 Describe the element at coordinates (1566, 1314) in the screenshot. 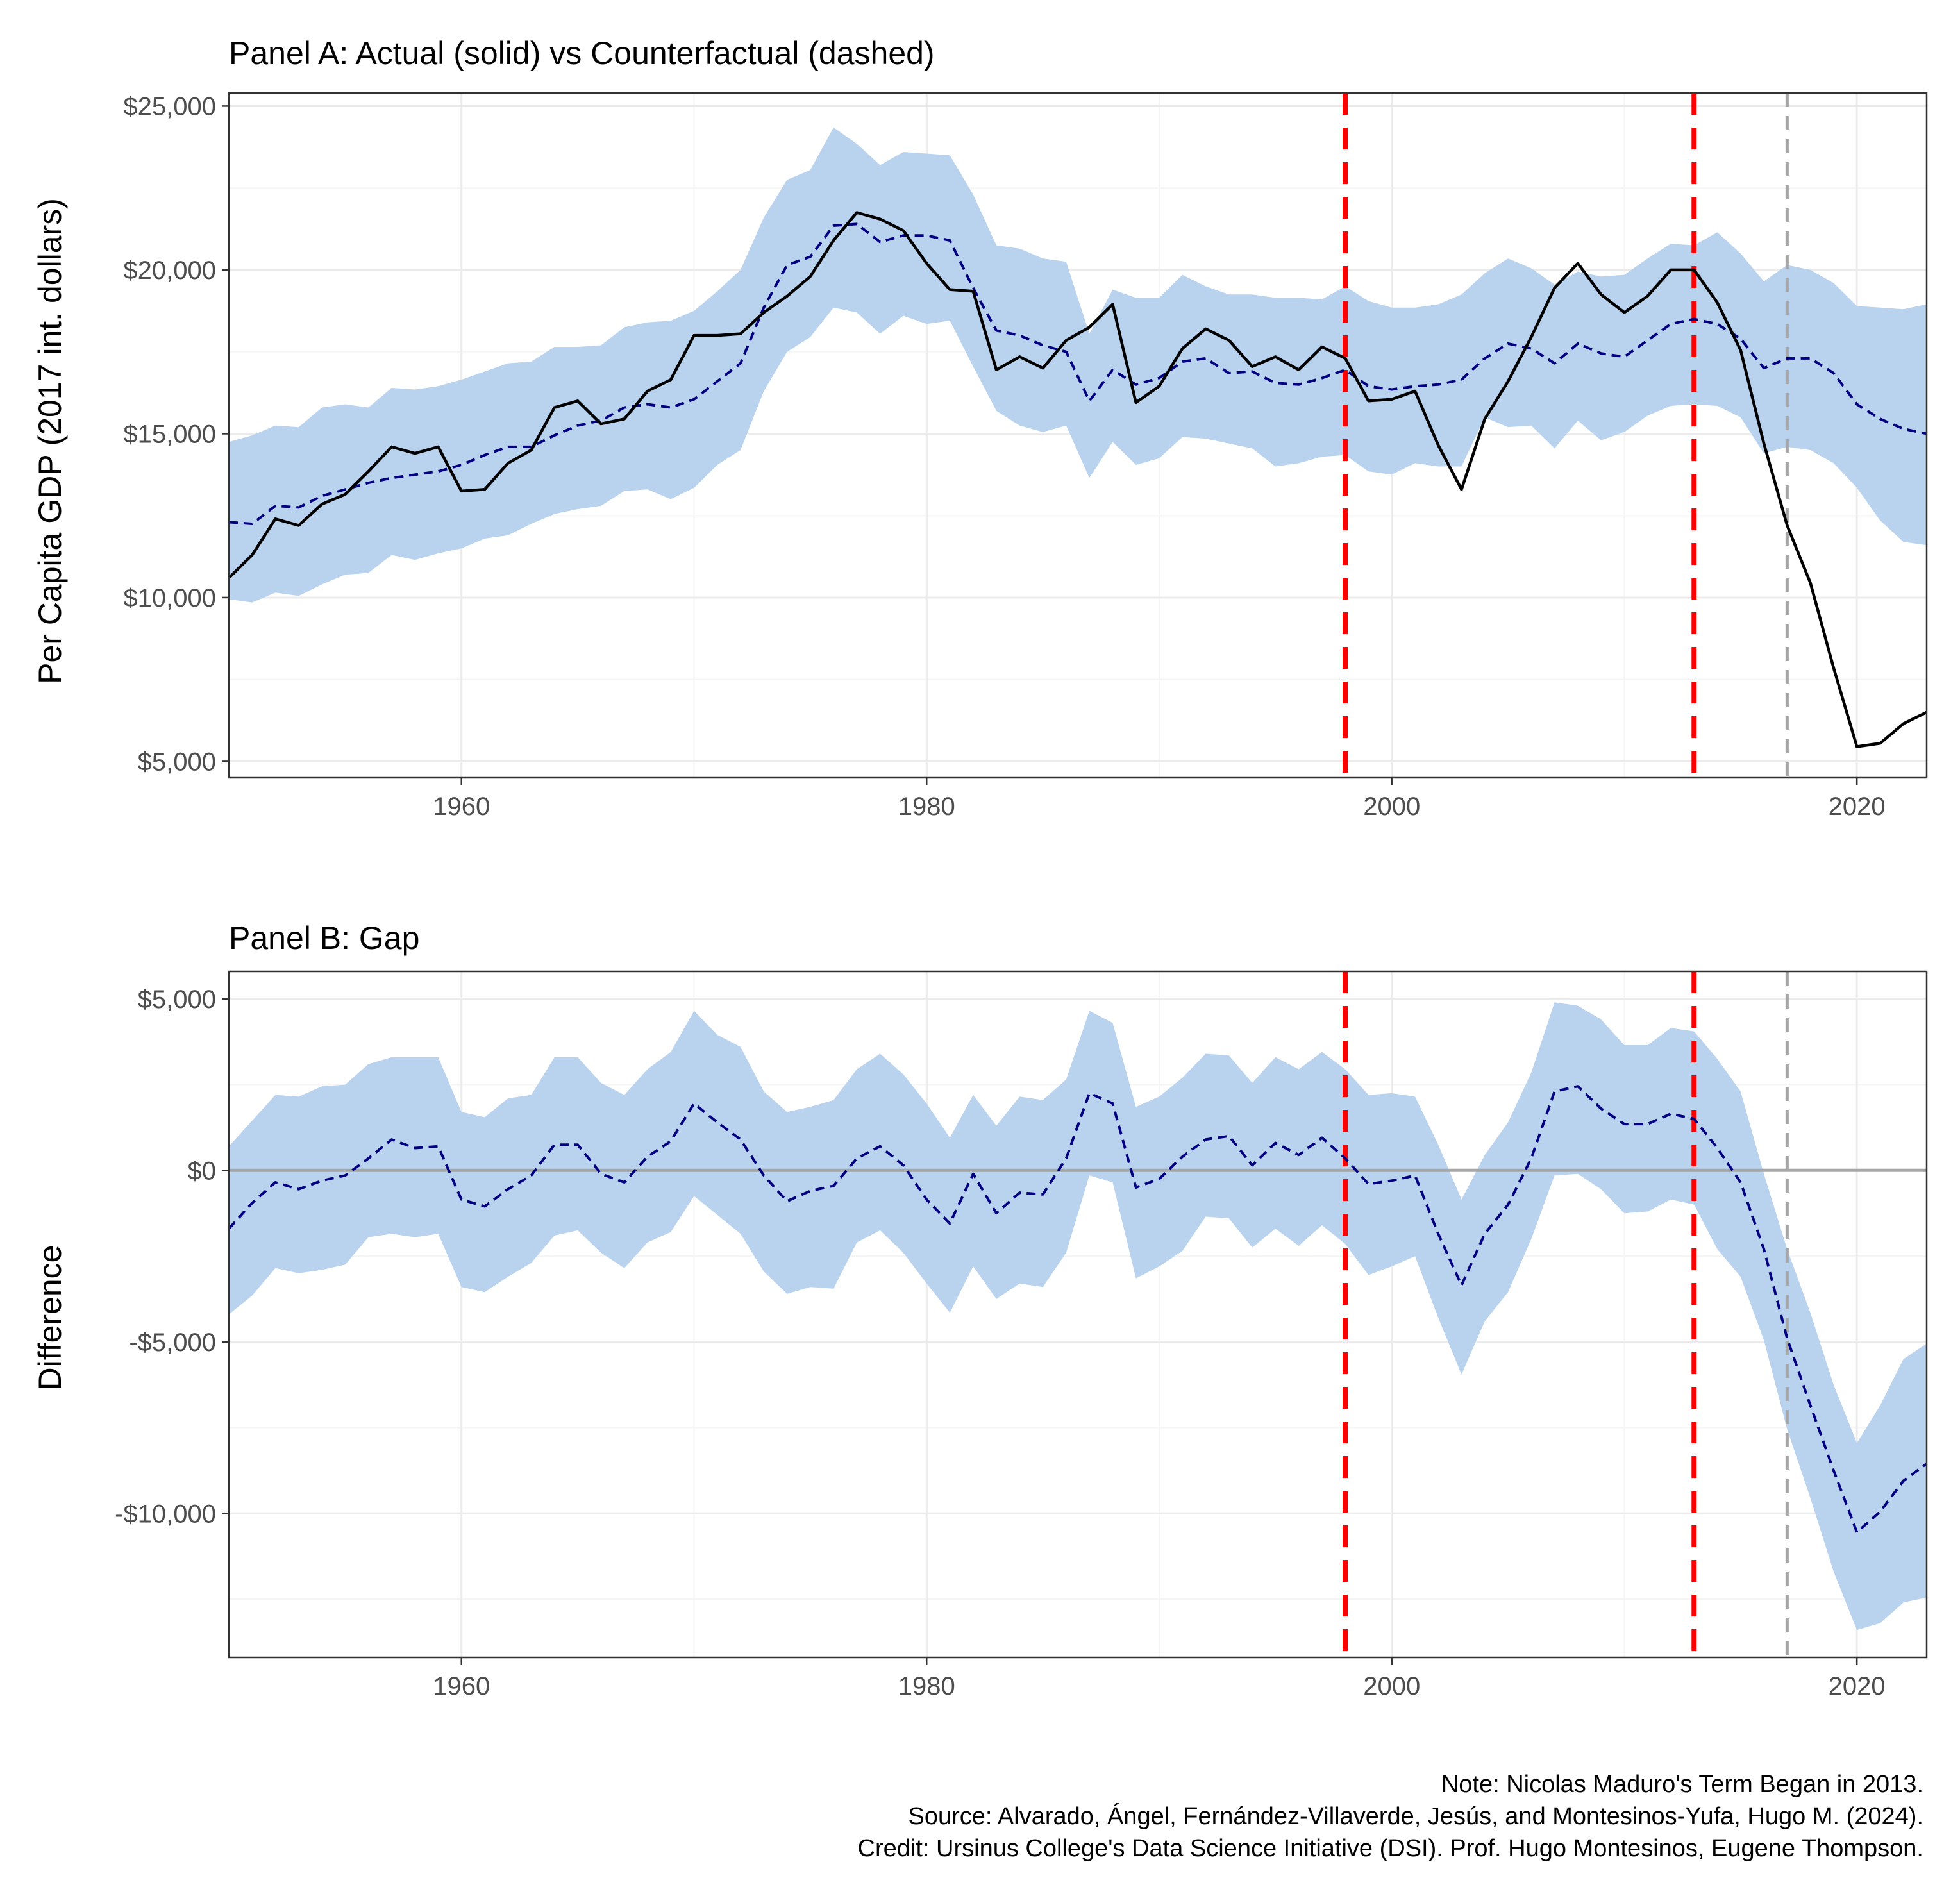

I see `panel-b-reference-lines` at that location.